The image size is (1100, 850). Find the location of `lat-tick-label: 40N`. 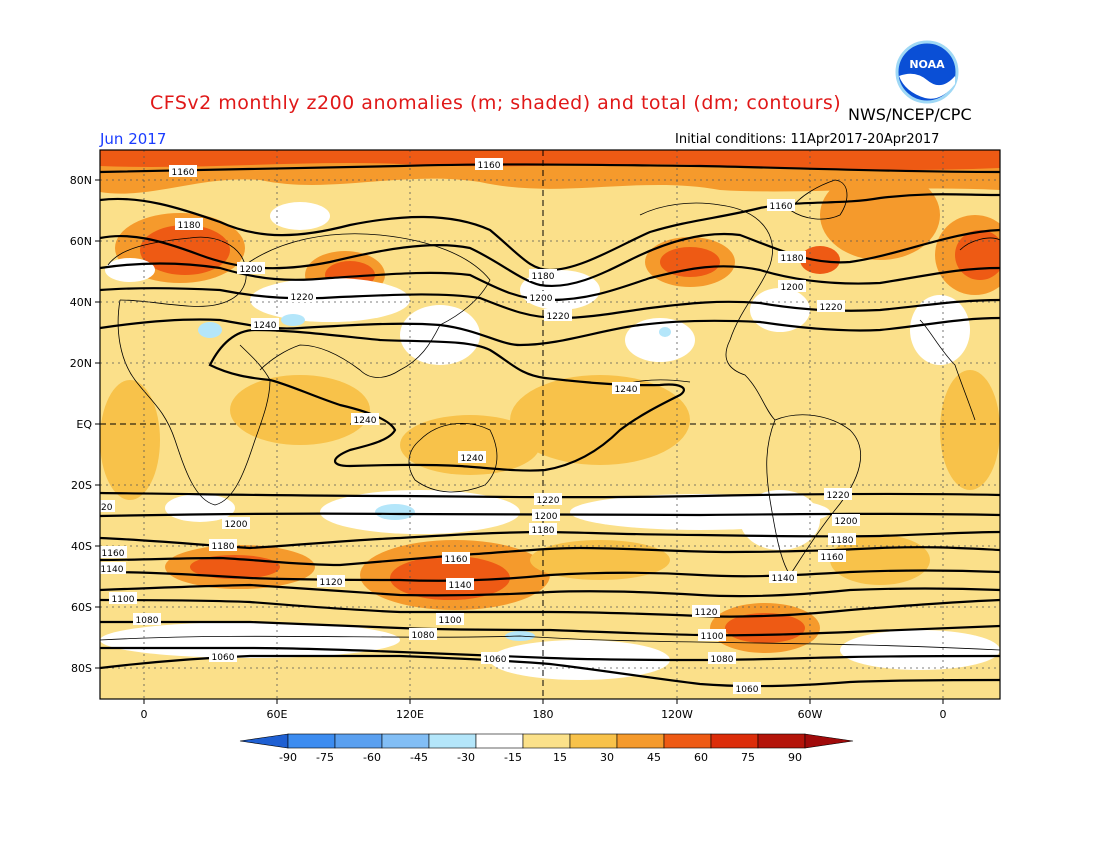

lat-tick-label: 40N is located at coordinates (81, 302).